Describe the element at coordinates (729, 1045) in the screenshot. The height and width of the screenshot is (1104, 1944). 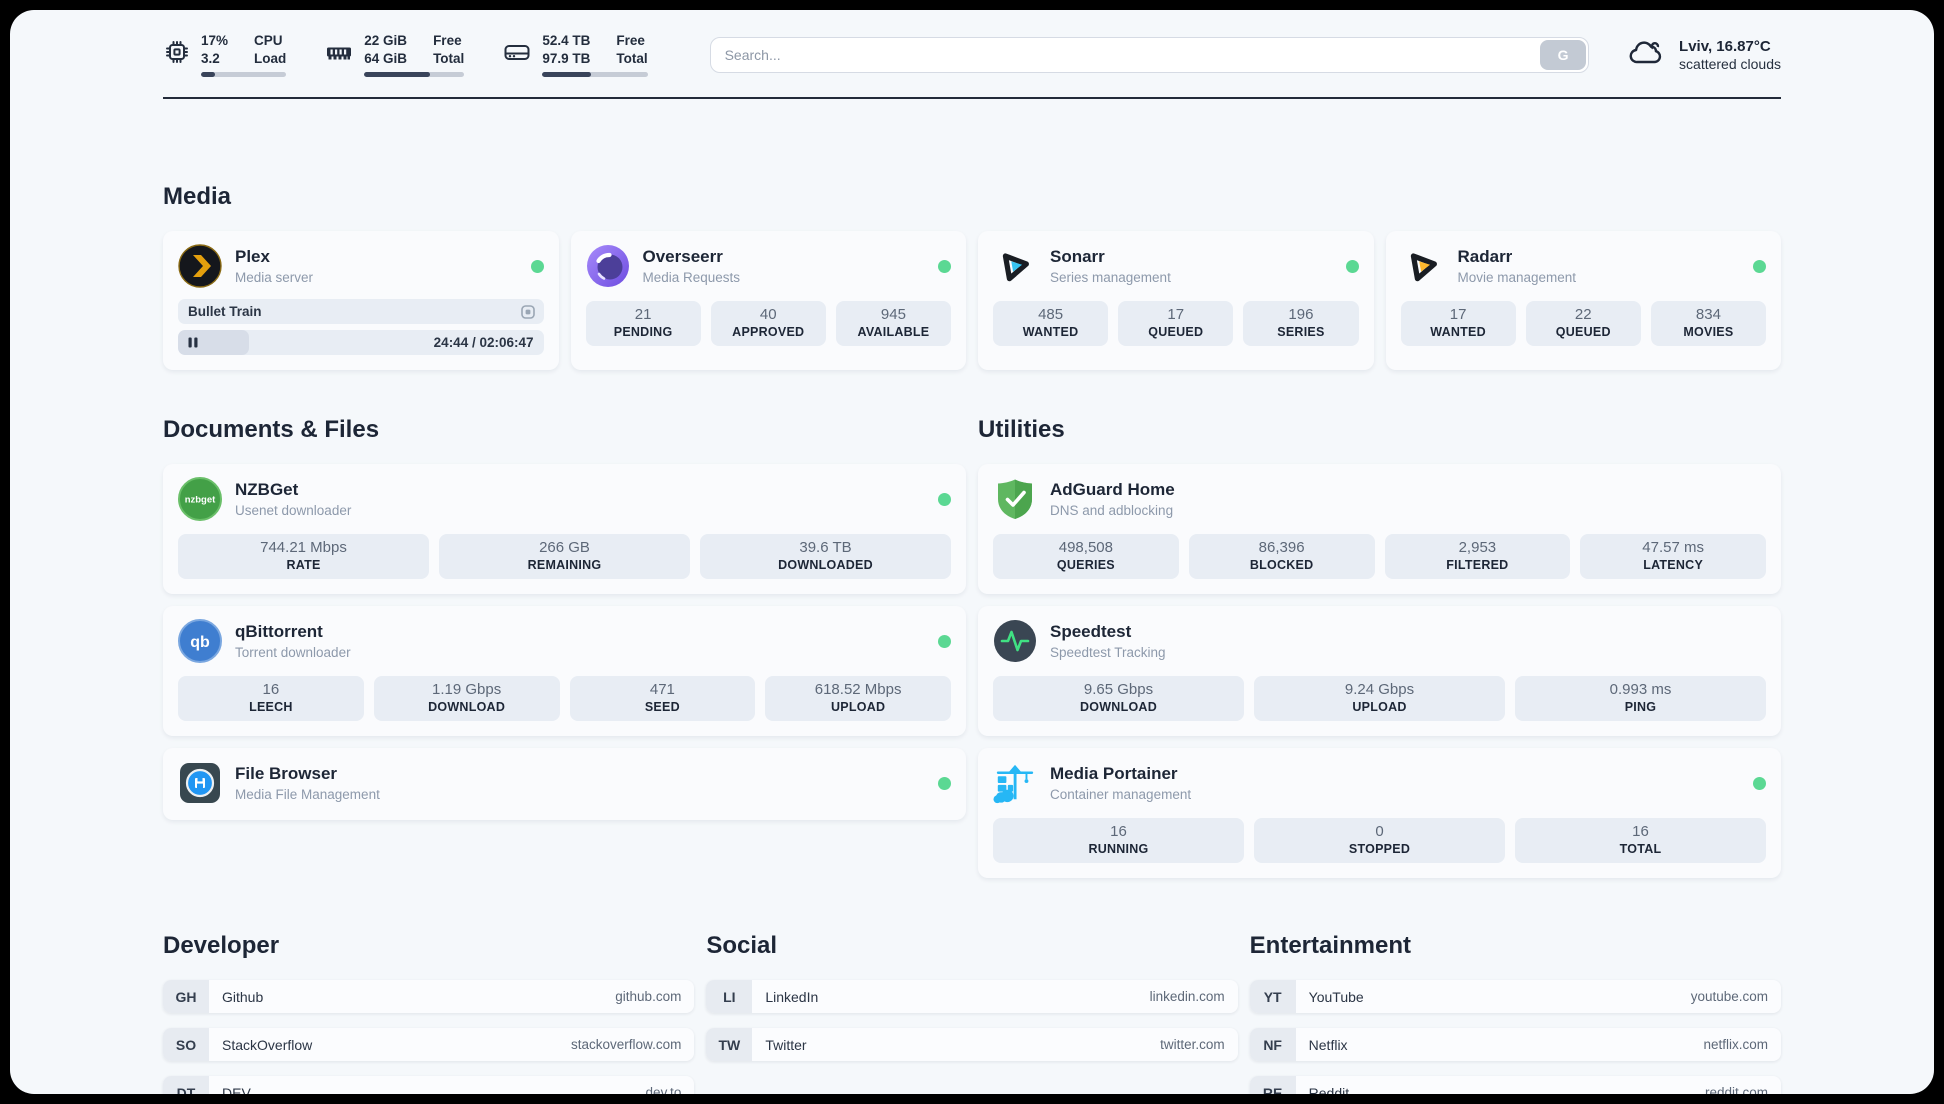
I see `link-abbr: TW` at that location.